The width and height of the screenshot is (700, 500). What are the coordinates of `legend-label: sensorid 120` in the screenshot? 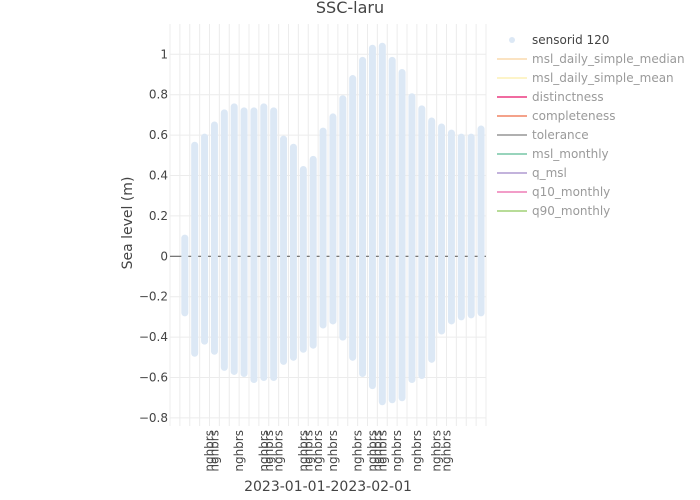 It's located at (570, 40).